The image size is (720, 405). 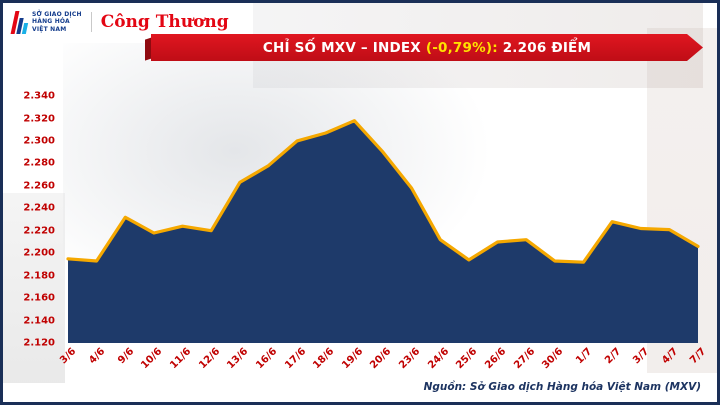 I want to click on chart-title: CHỈ SỐ MXV – INDEX (-0,79%): 2.206 ĐIỂM, so click(x=427, y=48).